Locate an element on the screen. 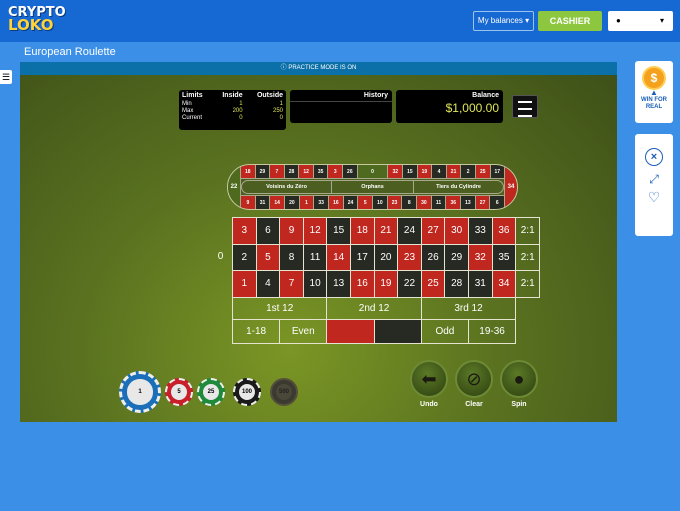  undo-button: ⬅ is located at coordinates (429, 379).